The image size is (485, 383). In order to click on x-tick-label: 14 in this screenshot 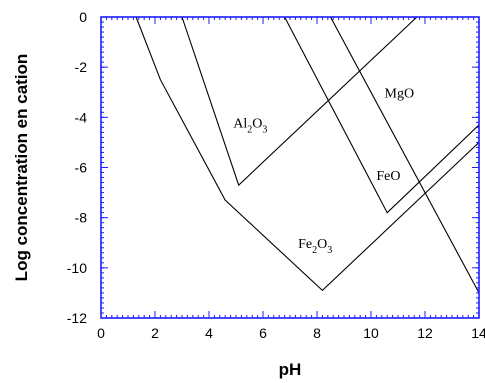, I will do `click(478, 333)`.